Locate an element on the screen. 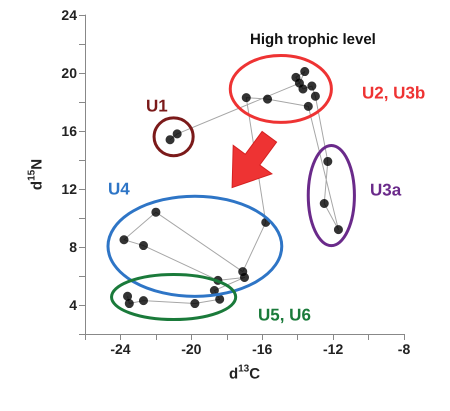  annotation: U1 is located at coordinates (157, 106).